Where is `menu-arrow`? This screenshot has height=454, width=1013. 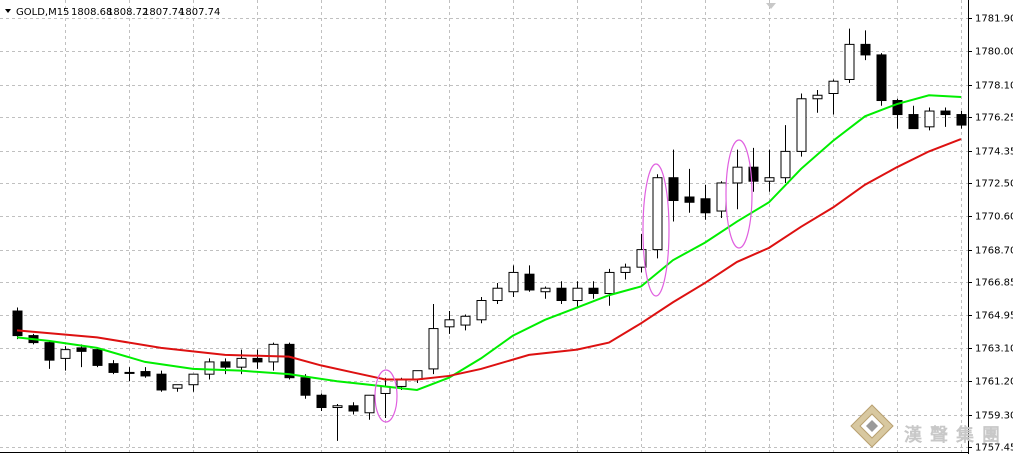 menu-arrow is located at coordinates (8, 11).